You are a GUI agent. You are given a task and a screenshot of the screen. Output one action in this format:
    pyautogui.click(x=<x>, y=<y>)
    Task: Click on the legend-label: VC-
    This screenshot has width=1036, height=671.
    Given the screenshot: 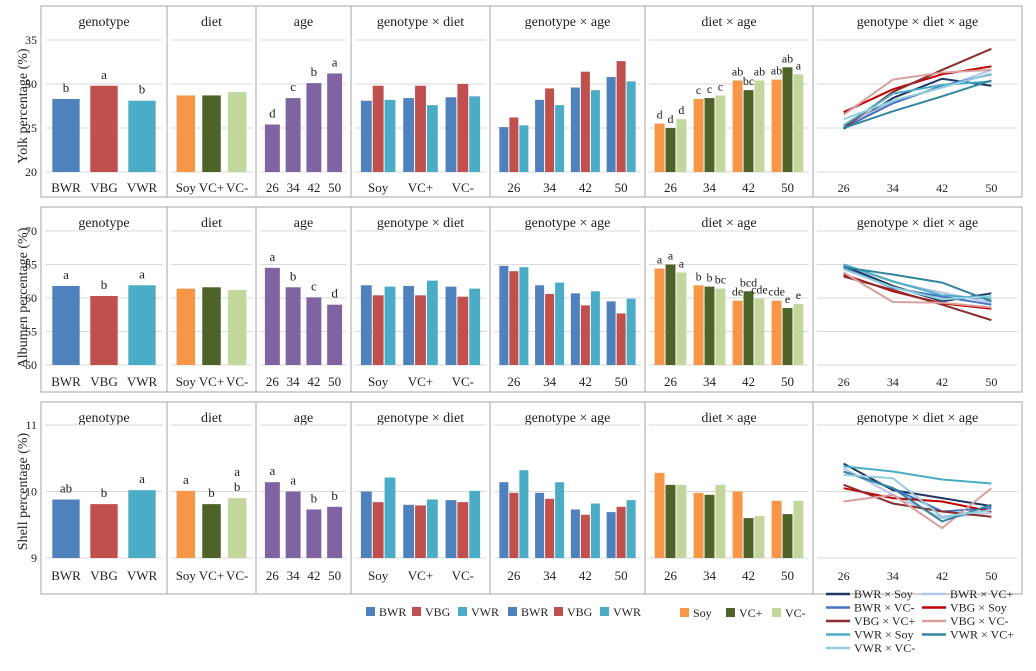 What is the action you would take?
    pyautogui.click(x=795, y=613)
    